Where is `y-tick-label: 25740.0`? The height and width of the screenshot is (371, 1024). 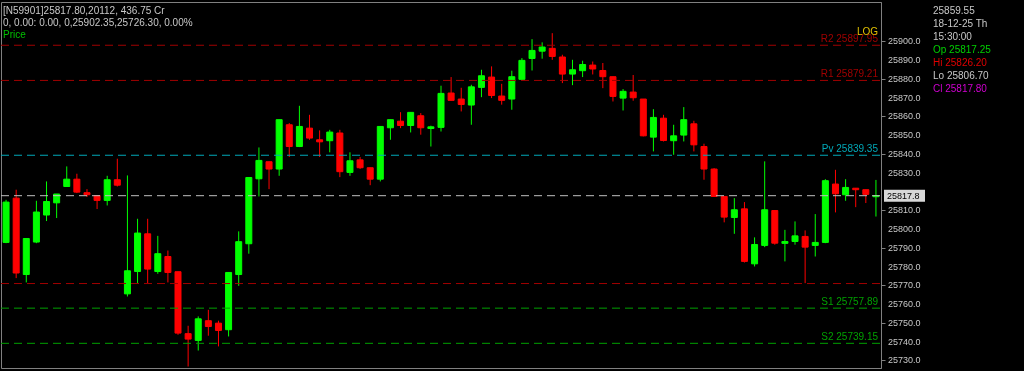
y-tick-label: 25740.0 is located at coordinates (904, 341).